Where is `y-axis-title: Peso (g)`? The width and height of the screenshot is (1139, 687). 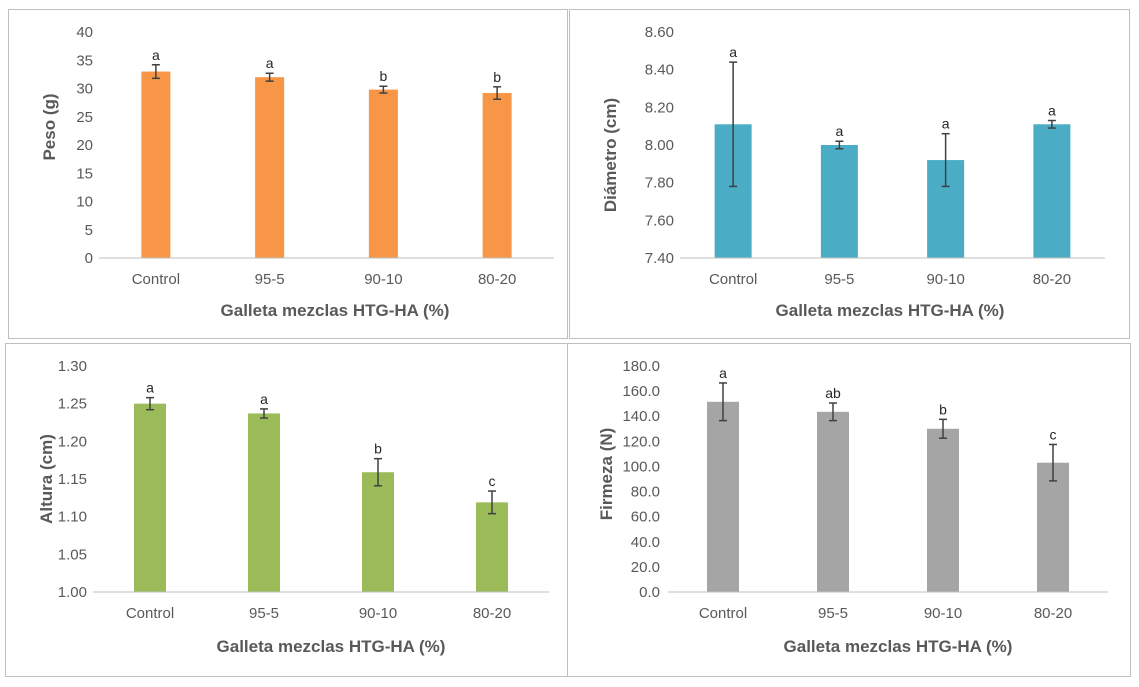
y-axis-title: Peso (g) is located at coordinates (49, 126).